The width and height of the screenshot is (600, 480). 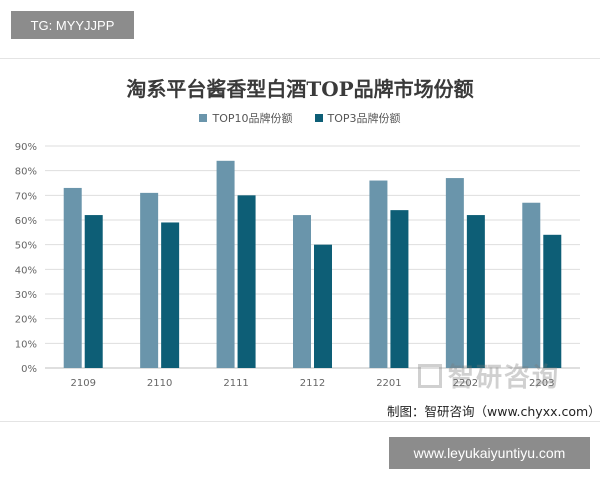 I want to click on legend-label-top3: TOP3品牌份额, so click(x=364, y=118).